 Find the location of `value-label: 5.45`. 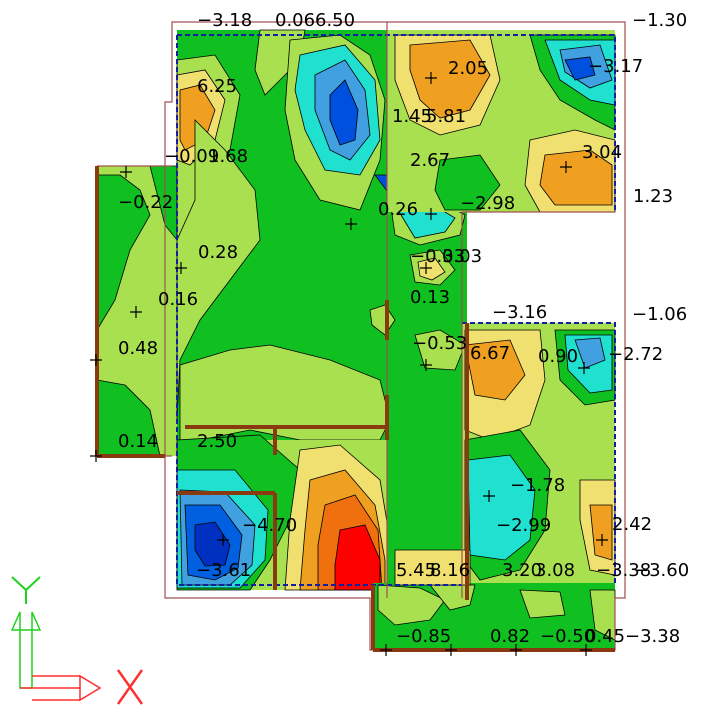

value-label: 5.45 is located at coordinates (416, 570).